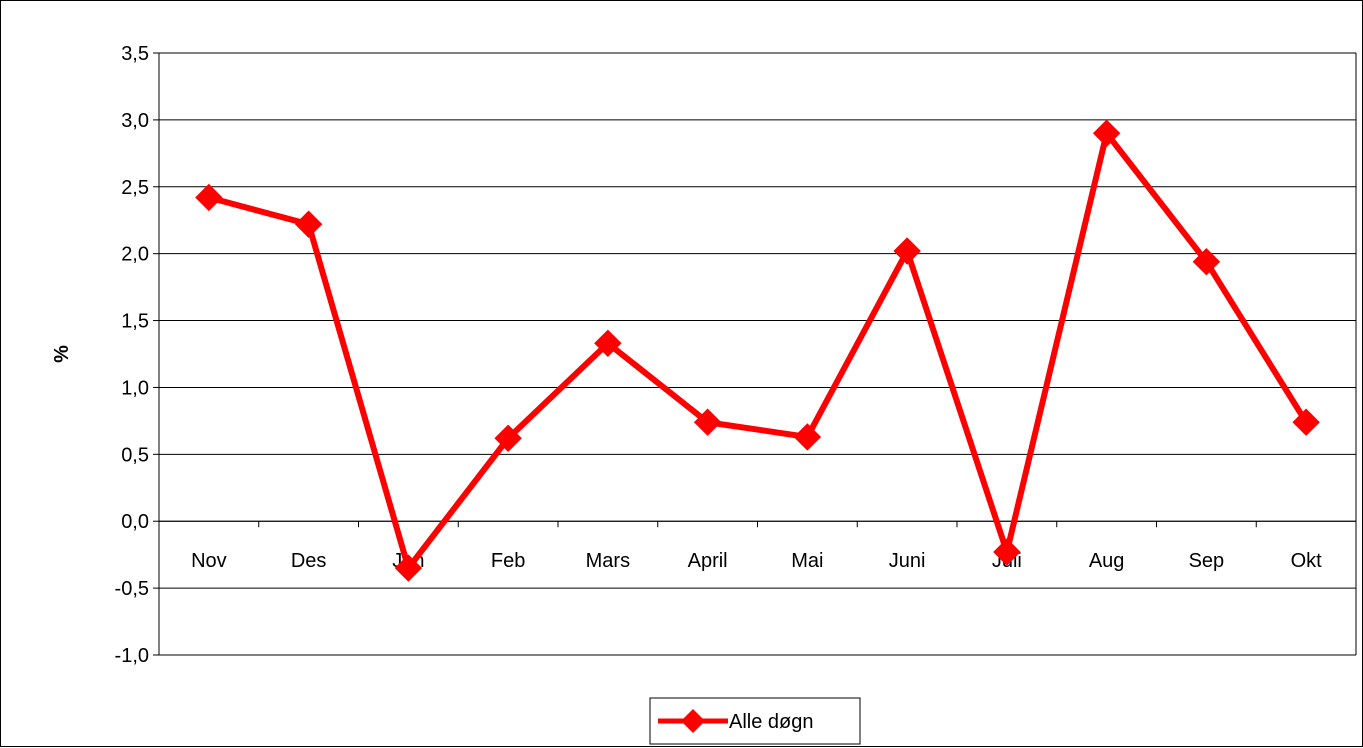 This screenshot has width=1363, height=748. What do you see at coordinates (1307, 561) in the screenshot?
I see `x-tick-label: Okt` at bounding box center [1307, 561].